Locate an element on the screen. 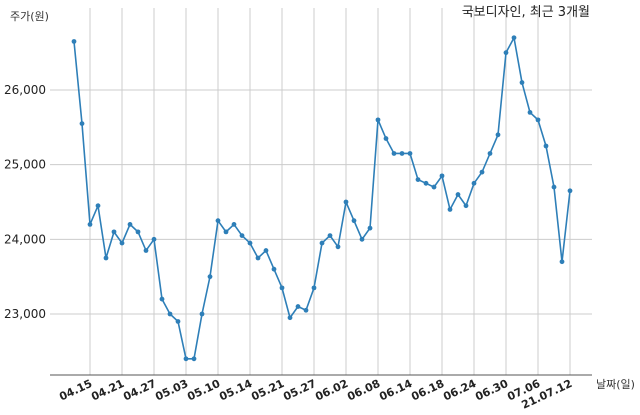 This screenshot has width=640, height=415. x-tick-label: 05.03 is located at coordinates (171, 390).